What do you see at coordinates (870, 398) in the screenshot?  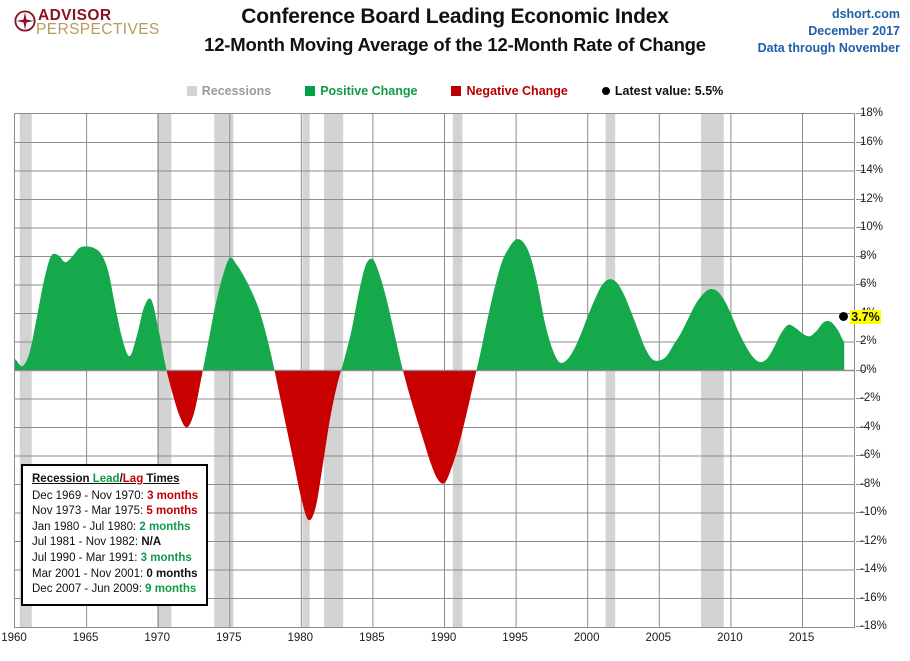 I see `y-axis-label: -2%` at bounding box center [870, 398].